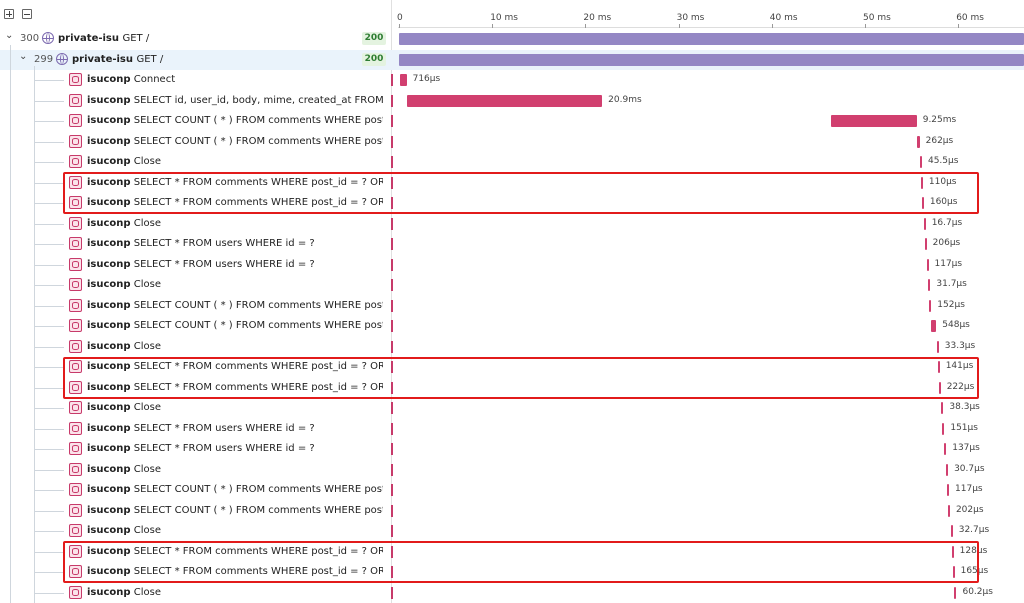 The width and height of the screenshot is (1024, 603). What do you see at coordinates (102, 59) in the screenshot?
I see `service-label: private-isu` at bounding box center [102, 59].